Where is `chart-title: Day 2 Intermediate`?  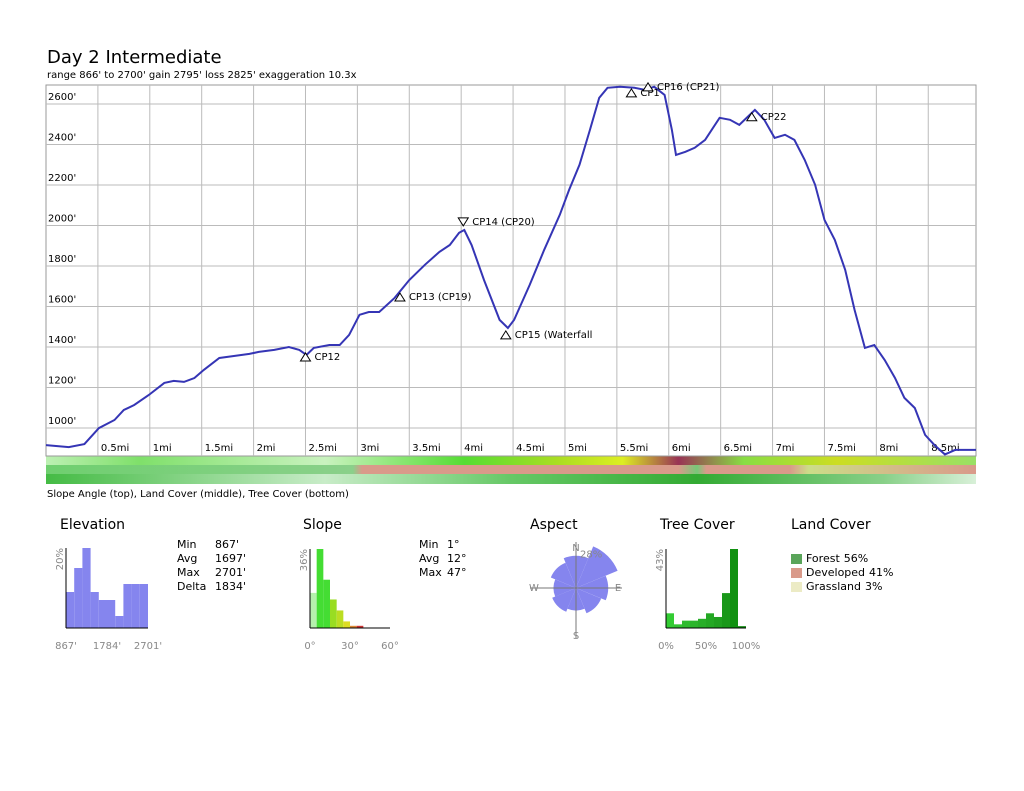 chart-title: Day 2 Intermediate is located at coordinates (134, 57).